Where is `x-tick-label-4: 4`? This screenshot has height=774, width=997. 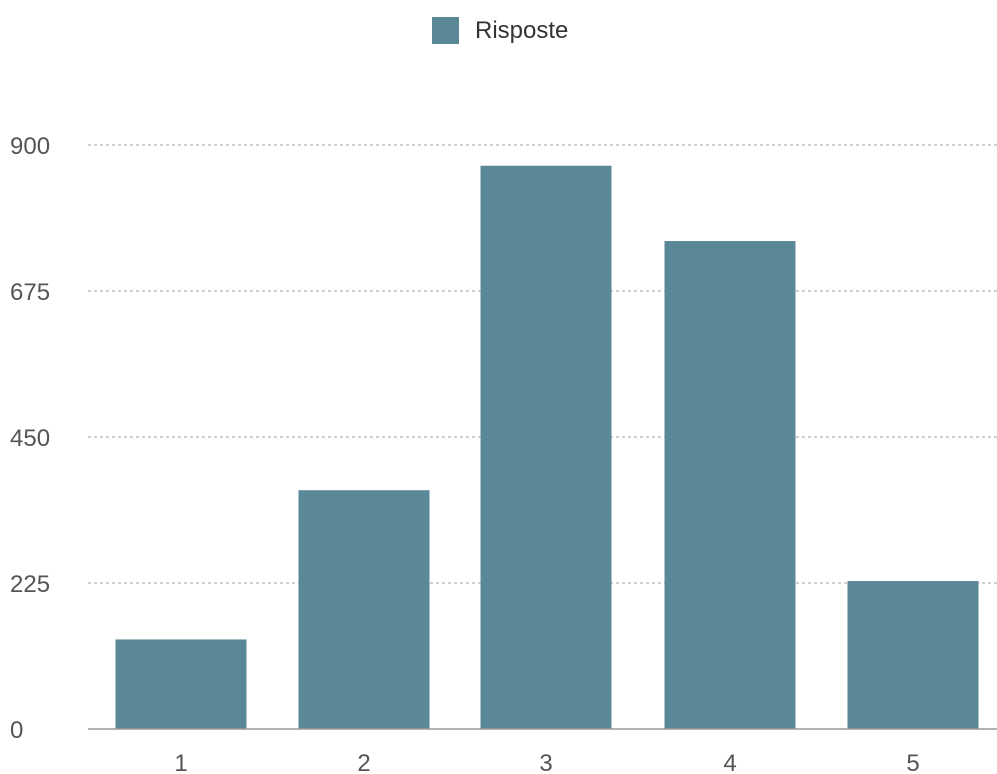 x-tick-label-4: 4 is located at coordinates (729, 762).